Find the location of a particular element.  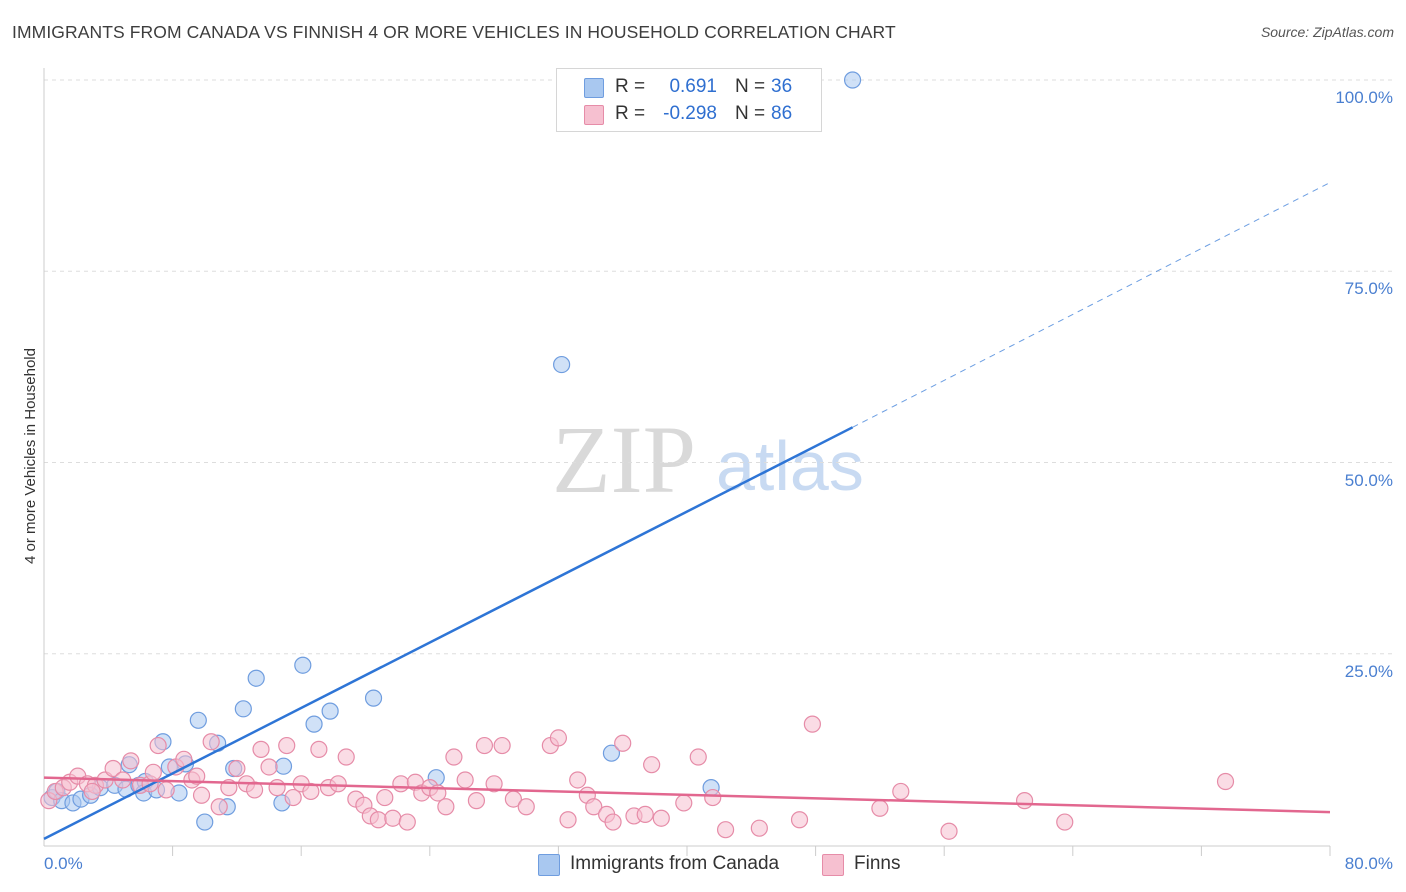

legend-r-value: 0.691 is located at coordinates (693, 86).